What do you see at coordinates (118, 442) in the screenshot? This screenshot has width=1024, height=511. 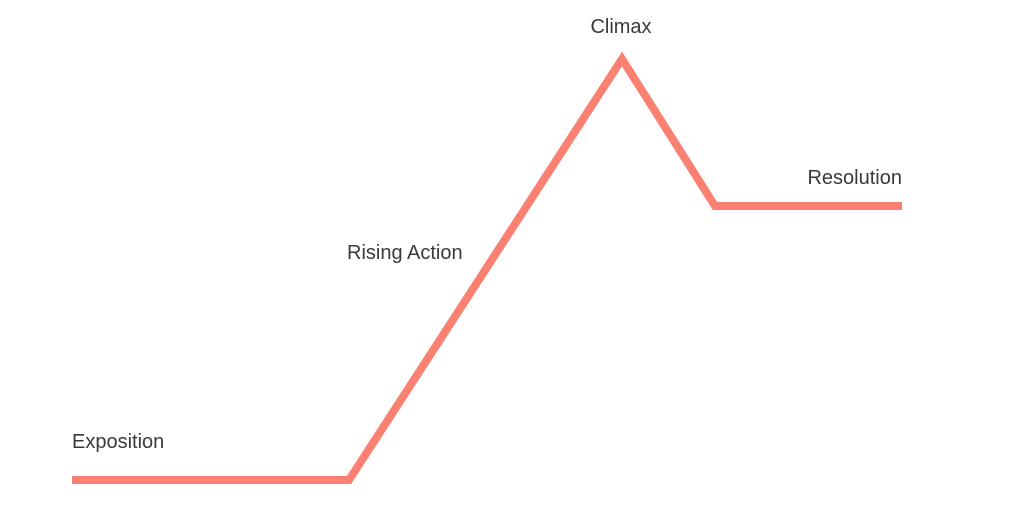 I see `label-exposition: Exposition` at bounding box center [118, 442].